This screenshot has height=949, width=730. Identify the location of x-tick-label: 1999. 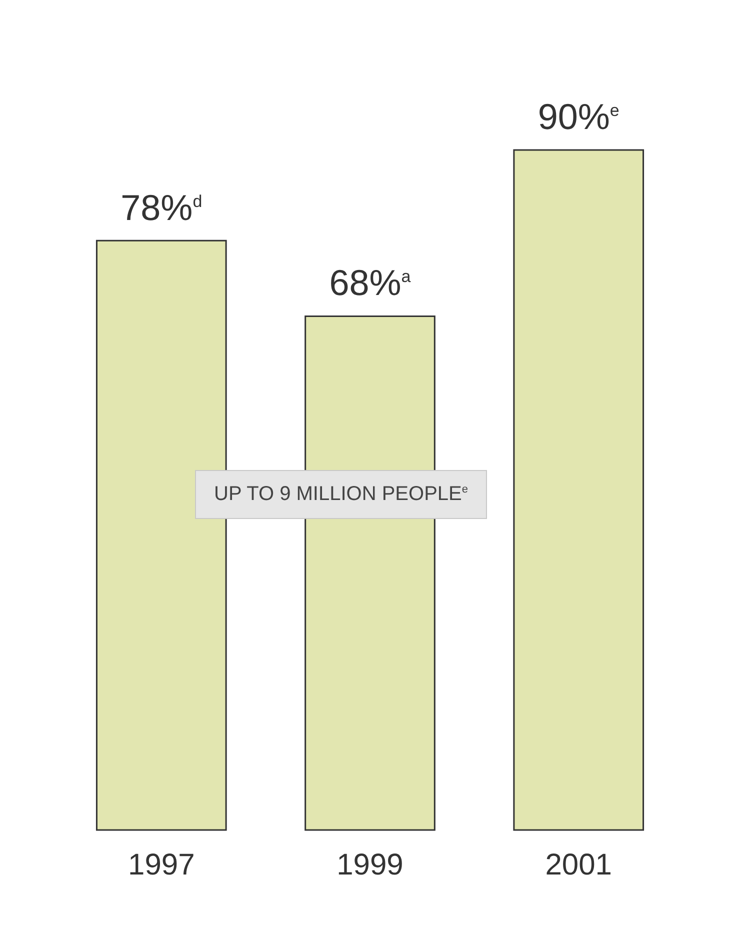
(370, 865).